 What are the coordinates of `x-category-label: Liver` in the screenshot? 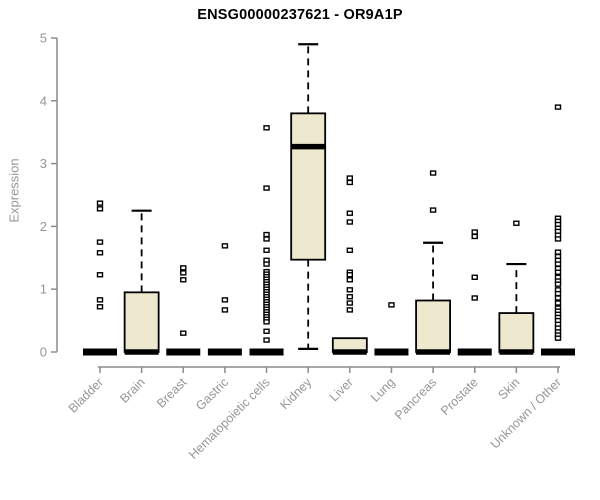 It's located at (341, 389).